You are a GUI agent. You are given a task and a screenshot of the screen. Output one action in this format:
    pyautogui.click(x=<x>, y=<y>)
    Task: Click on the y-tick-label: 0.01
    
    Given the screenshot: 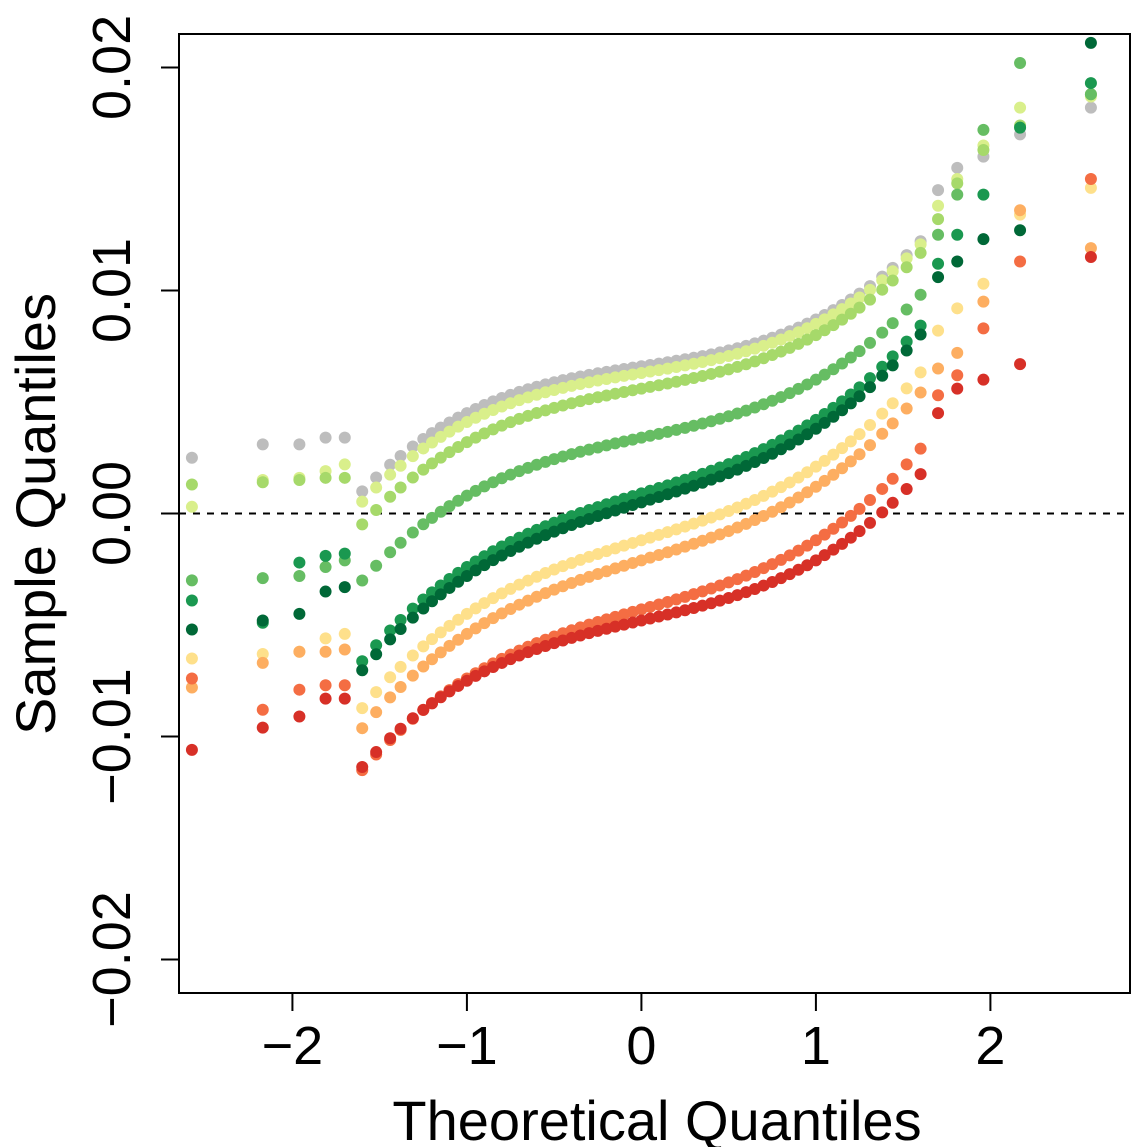 What is the action you would take?
    pyautogui.click(x=112, y=290)
    